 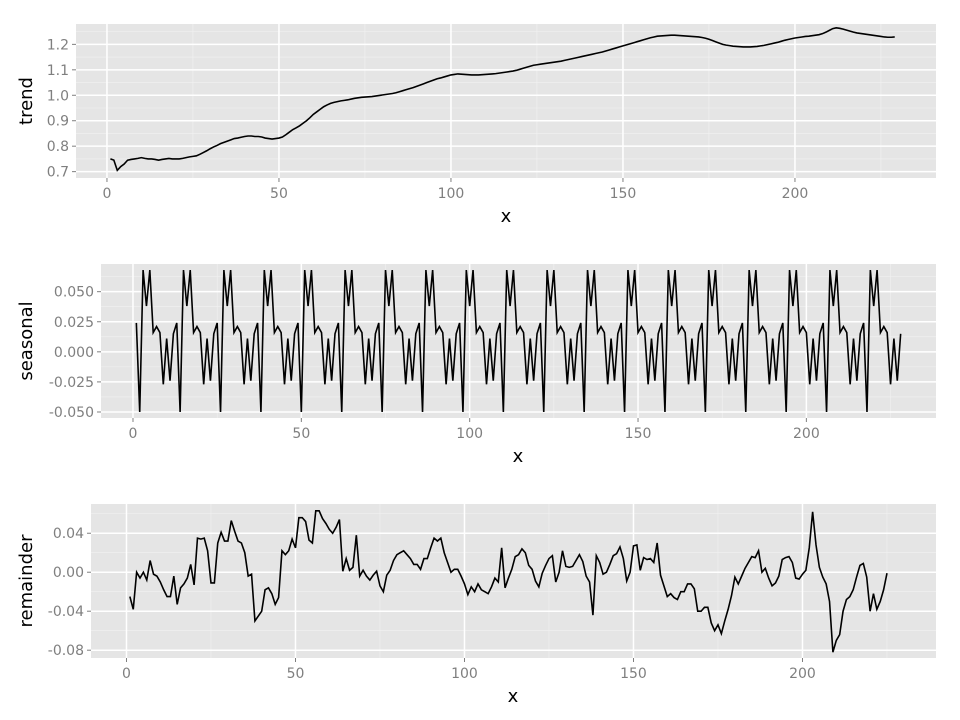 I want to click on trend-x-tick-label: 0, so click(x=106, y=194).